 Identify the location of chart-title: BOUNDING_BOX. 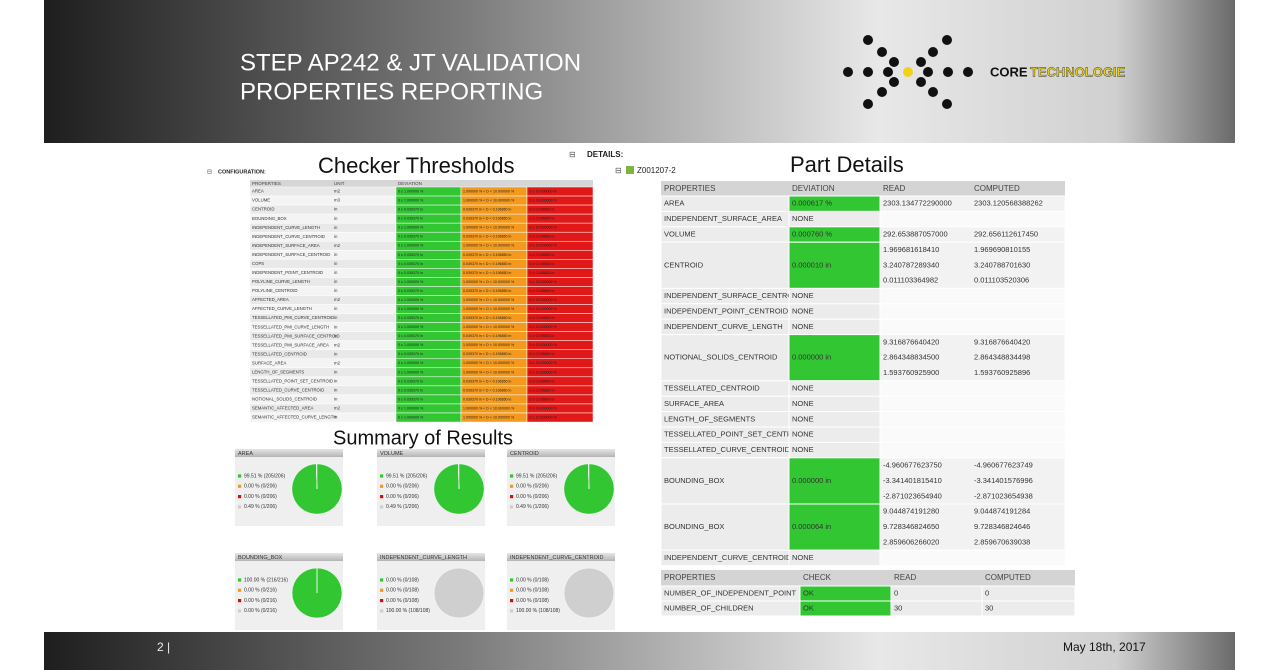
(260, 558).